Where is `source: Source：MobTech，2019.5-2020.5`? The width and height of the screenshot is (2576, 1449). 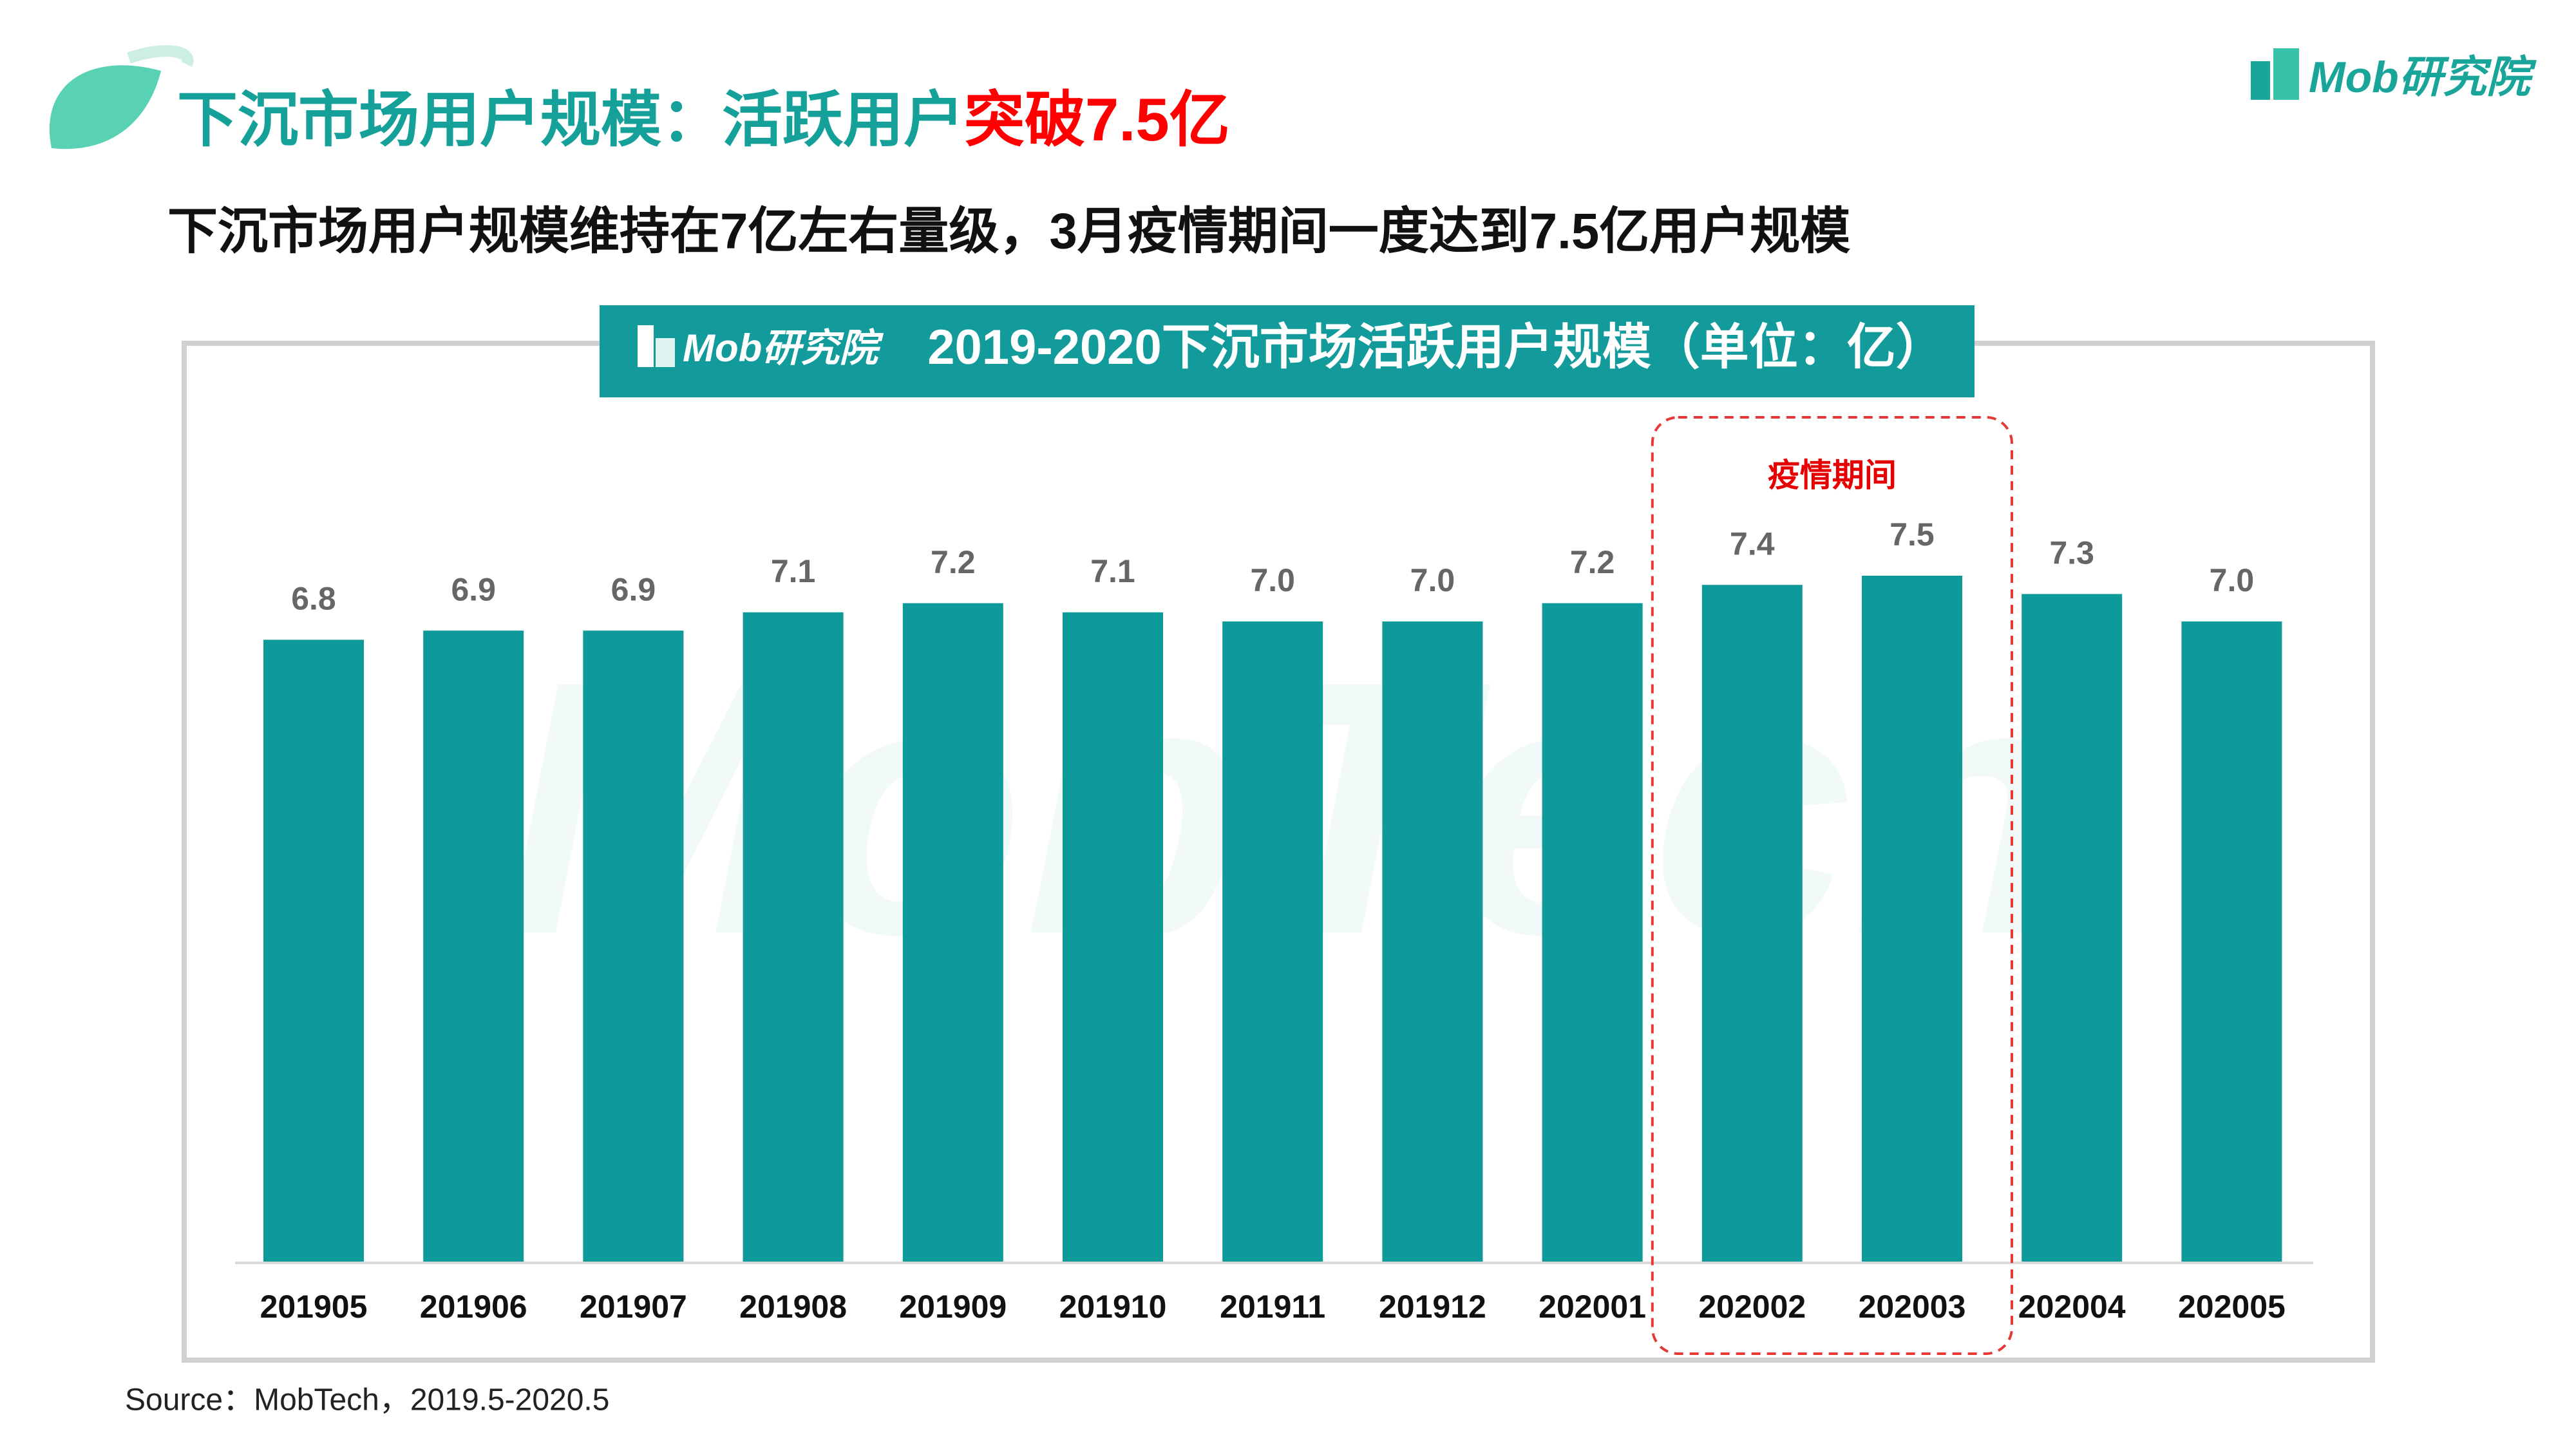 source: Source：MobTech，2019.5-2020.5 is located at coordinates (367, 1400).